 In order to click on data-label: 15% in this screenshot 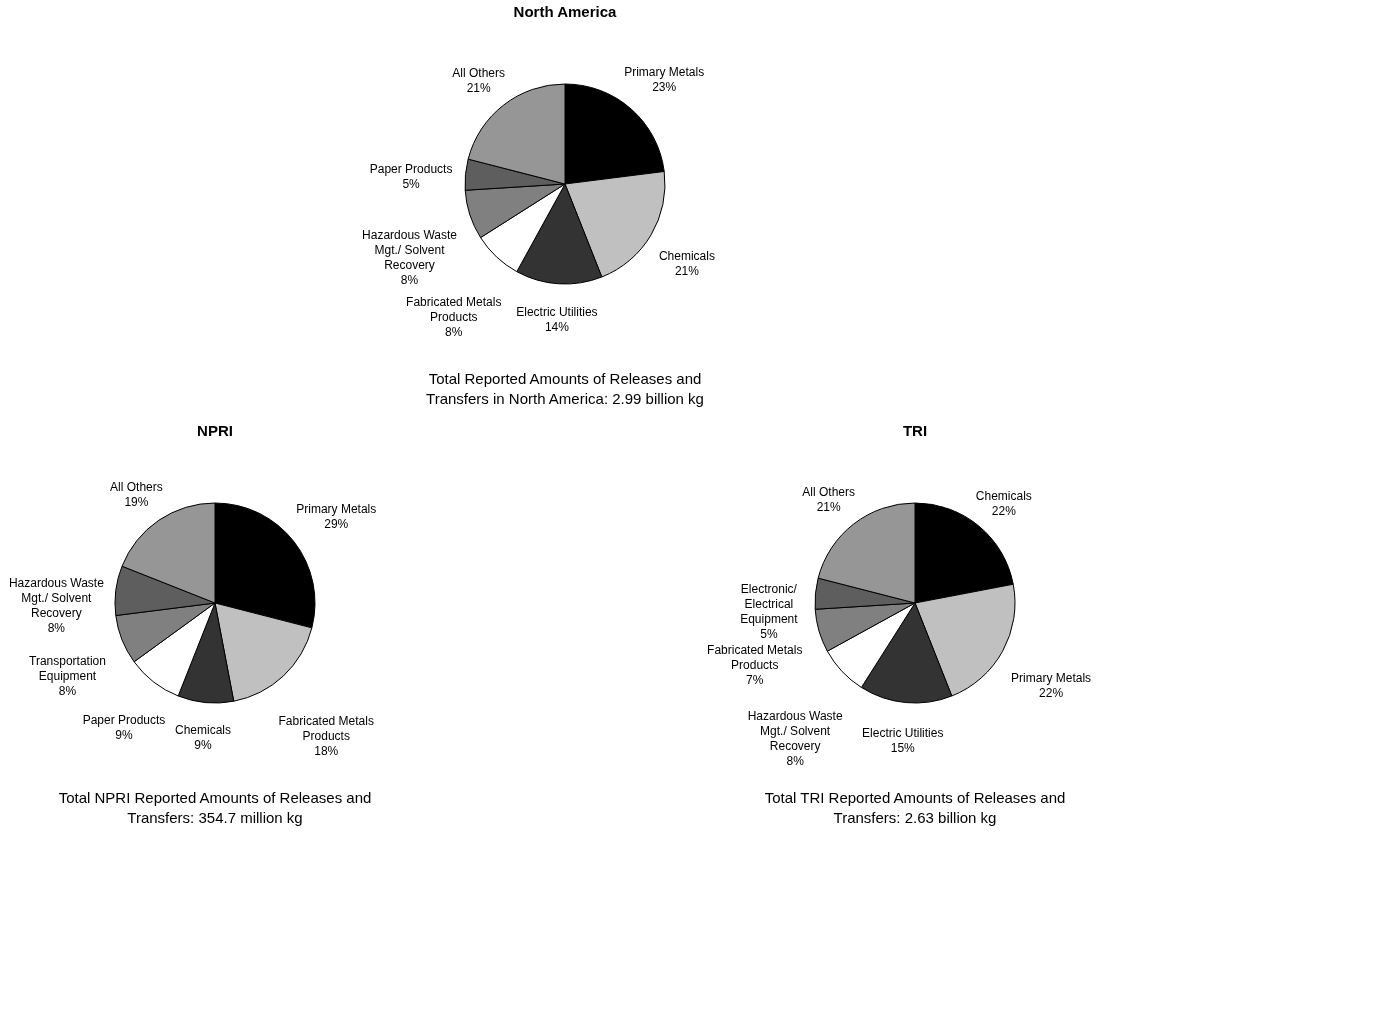, I will do `click(903, 747)`.